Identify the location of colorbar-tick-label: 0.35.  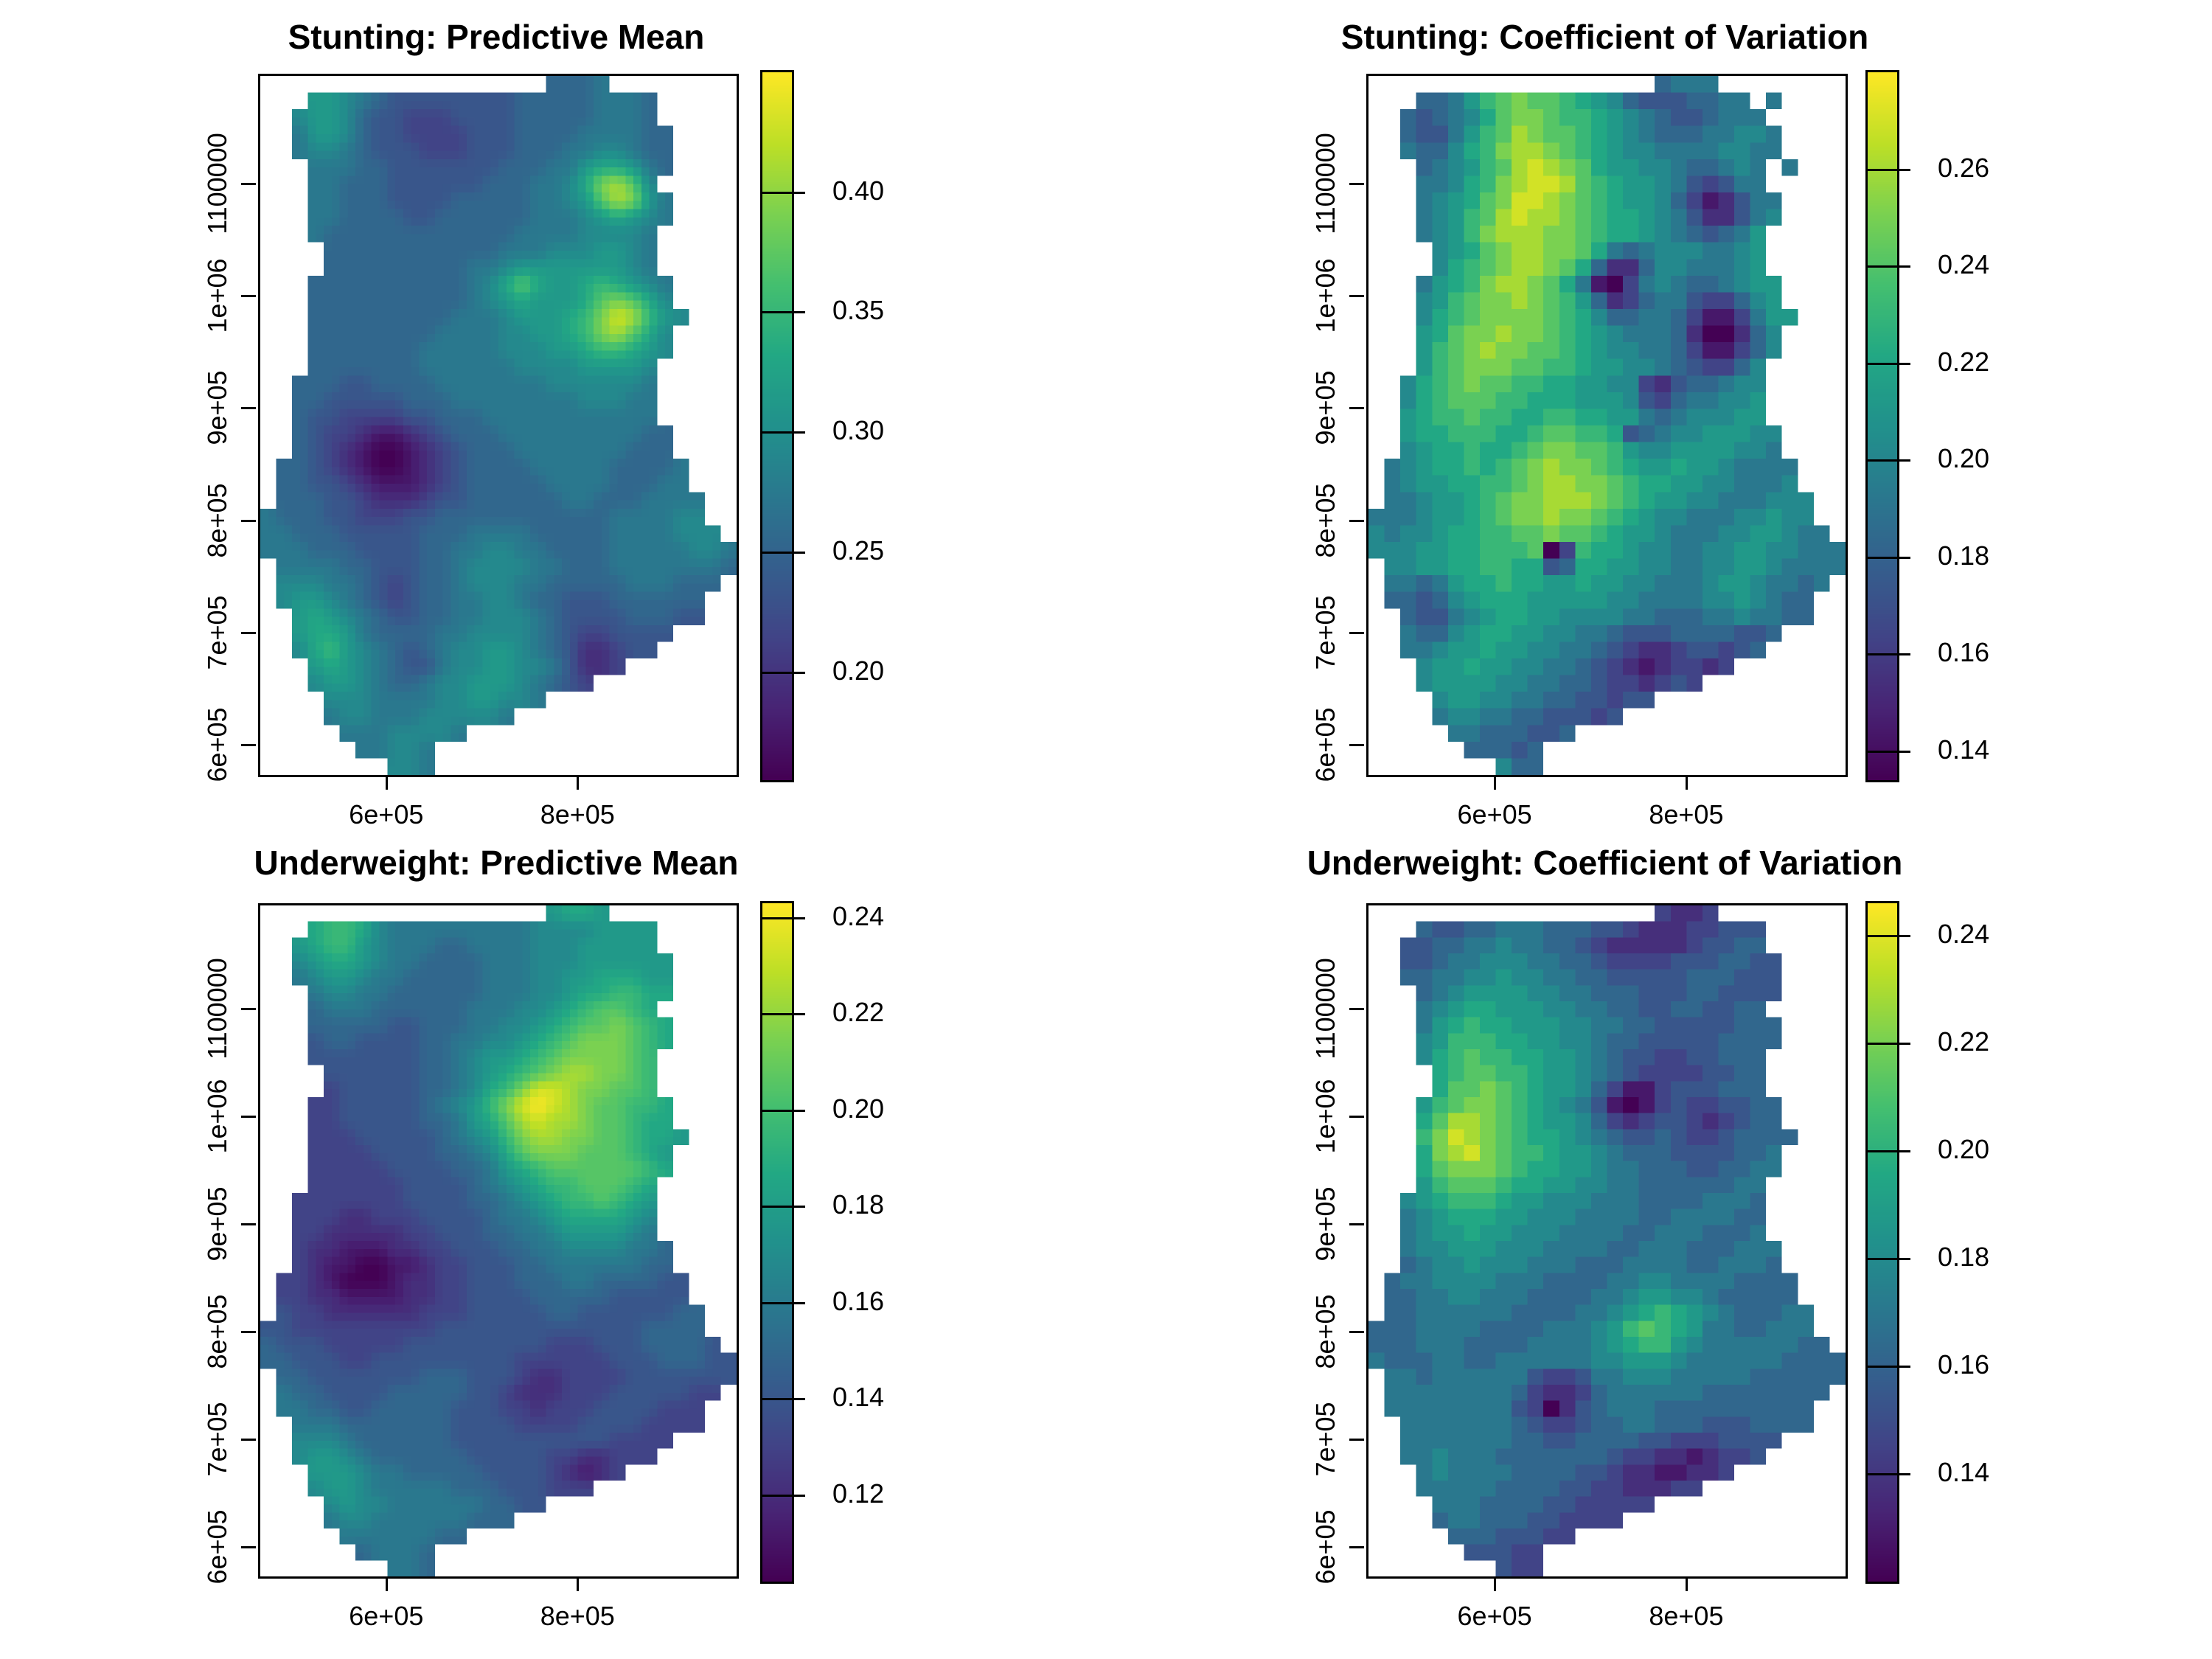
(858, 310).